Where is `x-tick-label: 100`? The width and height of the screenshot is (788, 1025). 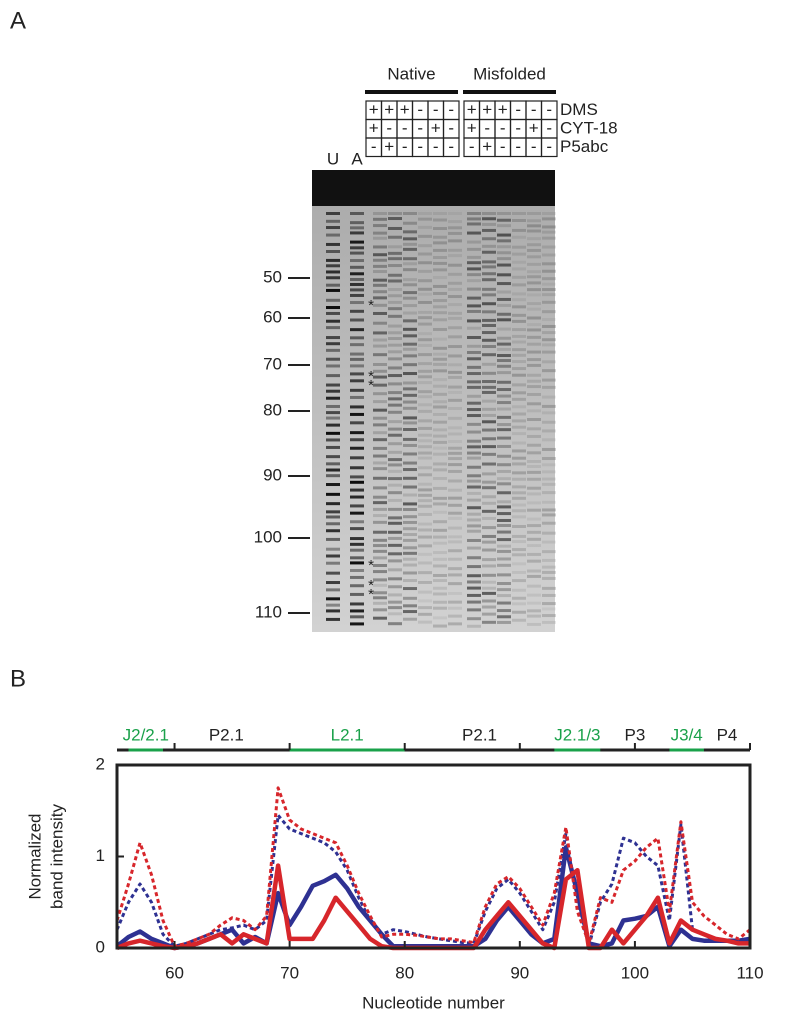
x-tick-label: 100 is located at coordinates (635, 972).